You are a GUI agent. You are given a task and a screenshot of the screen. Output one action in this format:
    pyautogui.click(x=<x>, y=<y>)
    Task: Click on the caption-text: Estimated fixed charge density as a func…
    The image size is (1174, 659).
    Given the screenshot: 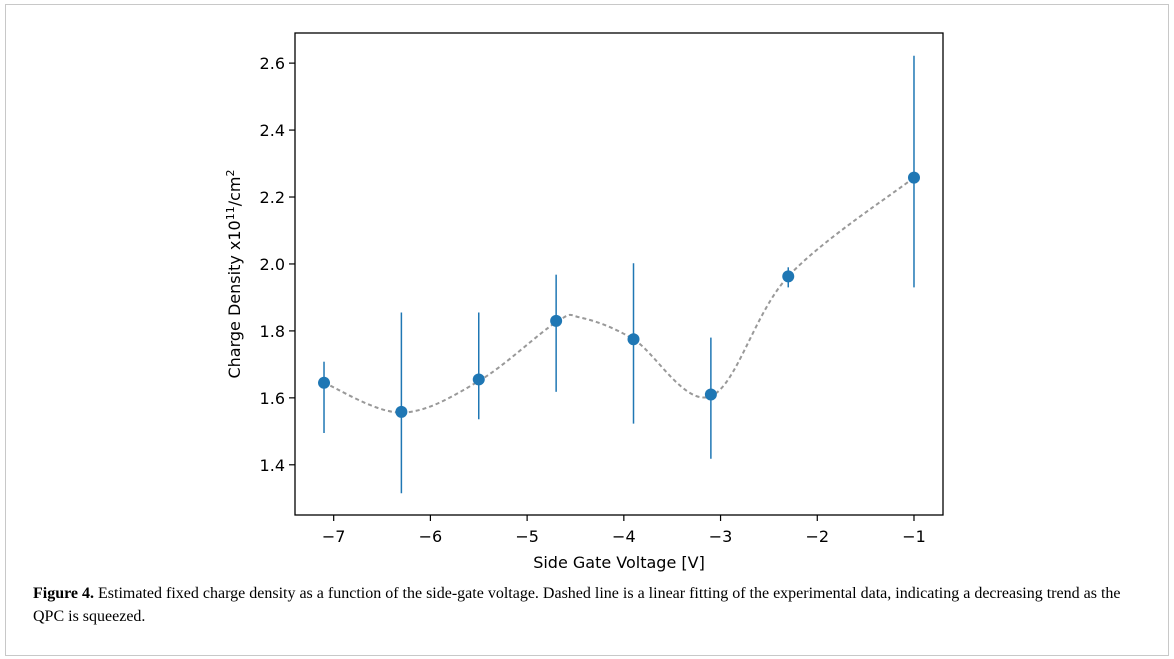 What is the action you would take?
    pyautogui.click(x=577, y=605)
    